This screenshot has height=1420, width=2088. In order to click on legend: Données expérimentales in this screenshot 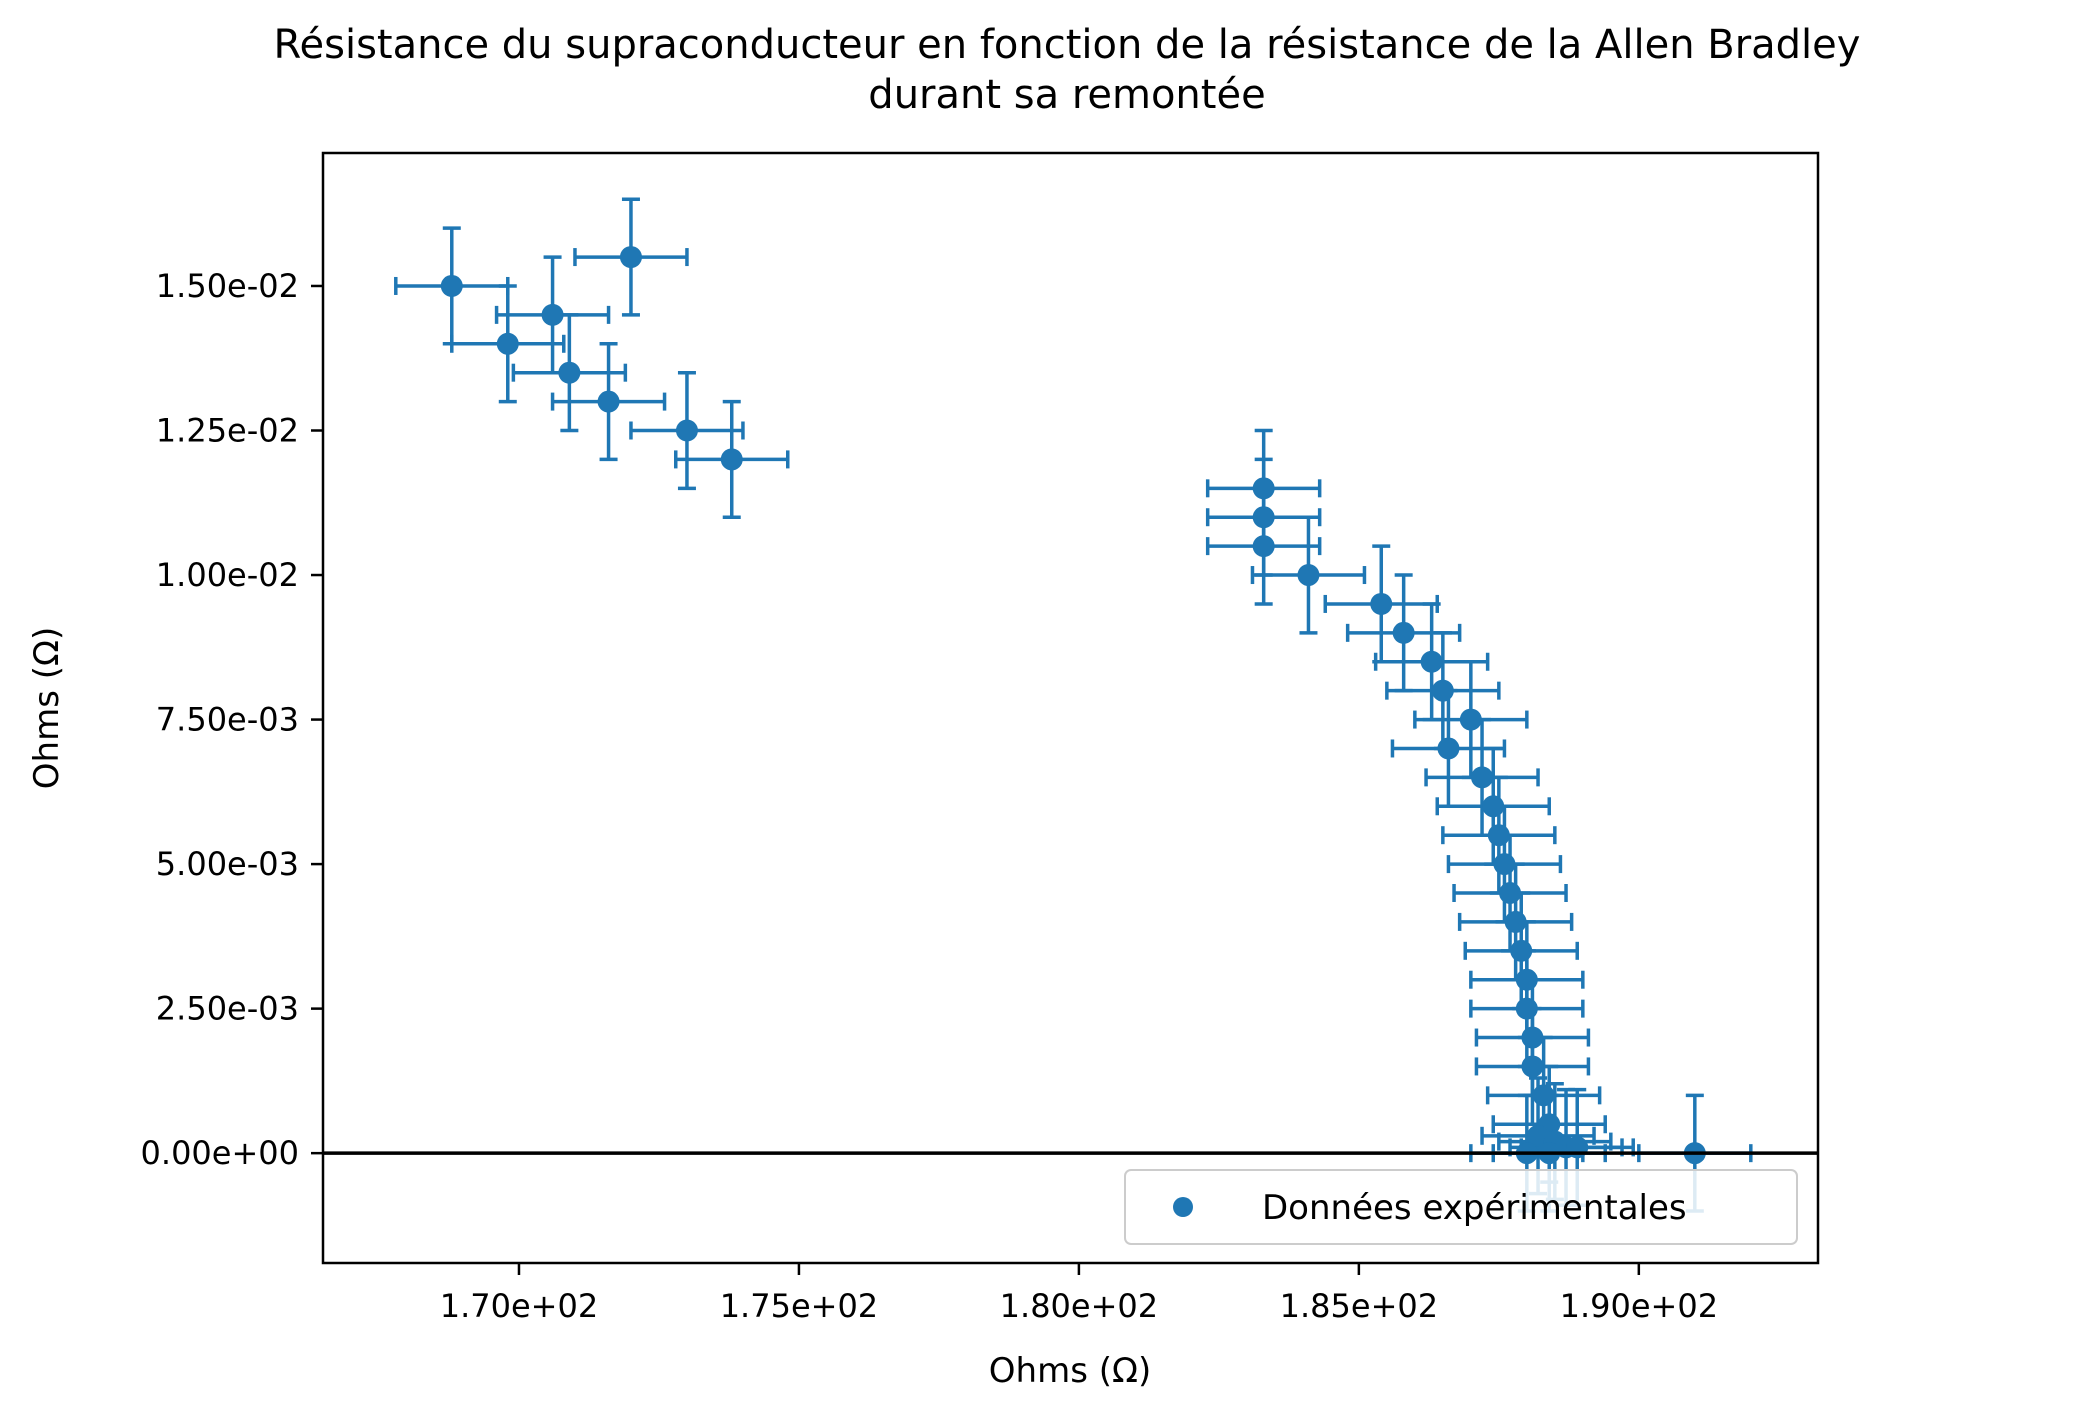, I will do `click(1461, 1207)`.